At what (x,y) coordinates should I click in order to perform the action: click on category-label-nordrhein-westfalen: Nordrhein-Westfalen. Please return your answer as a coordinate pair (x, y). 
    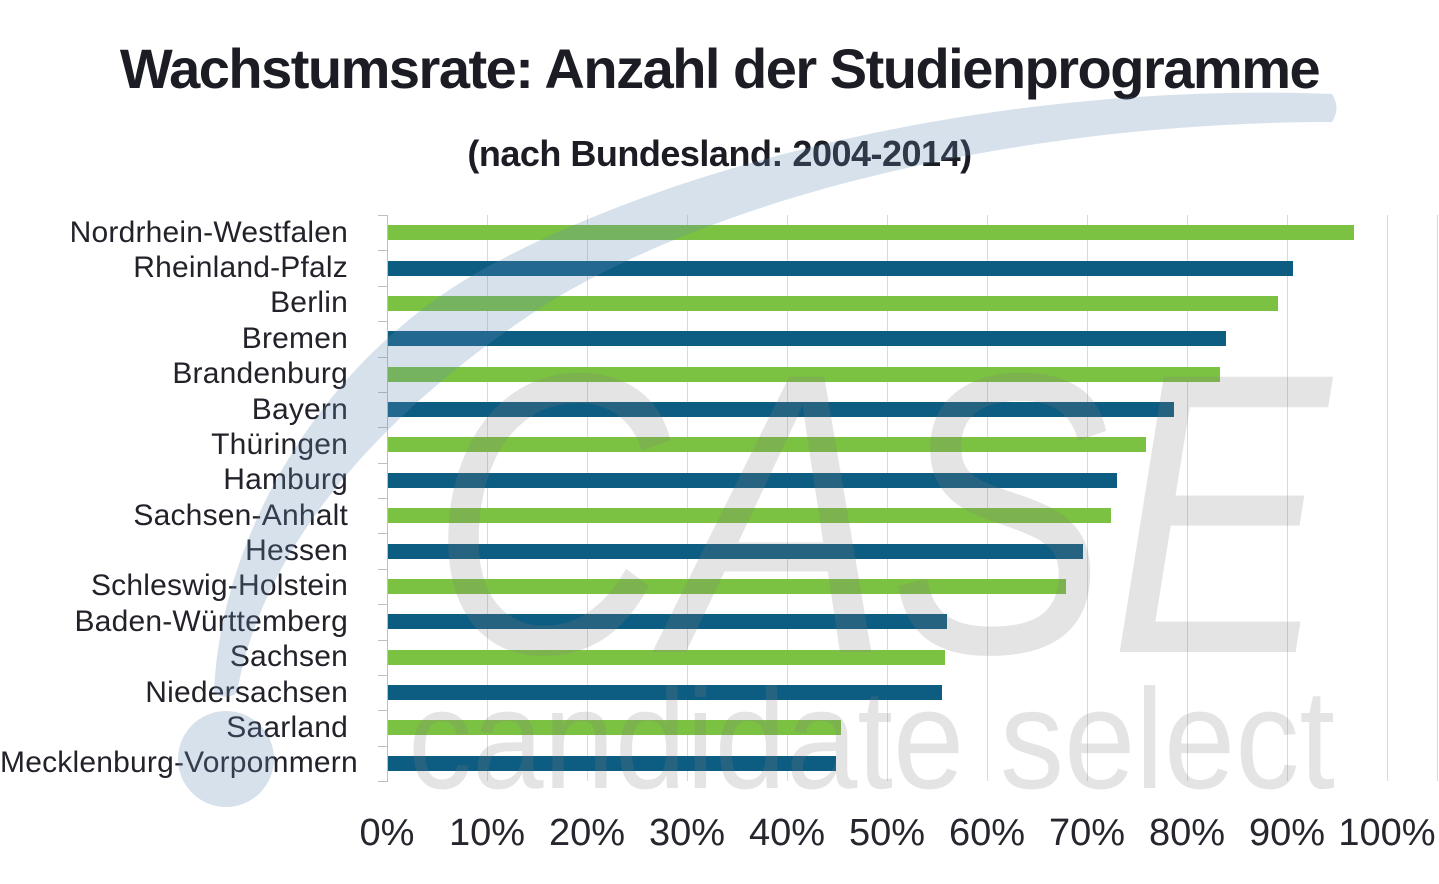
    Looking at the image, I should click on (208, 232).